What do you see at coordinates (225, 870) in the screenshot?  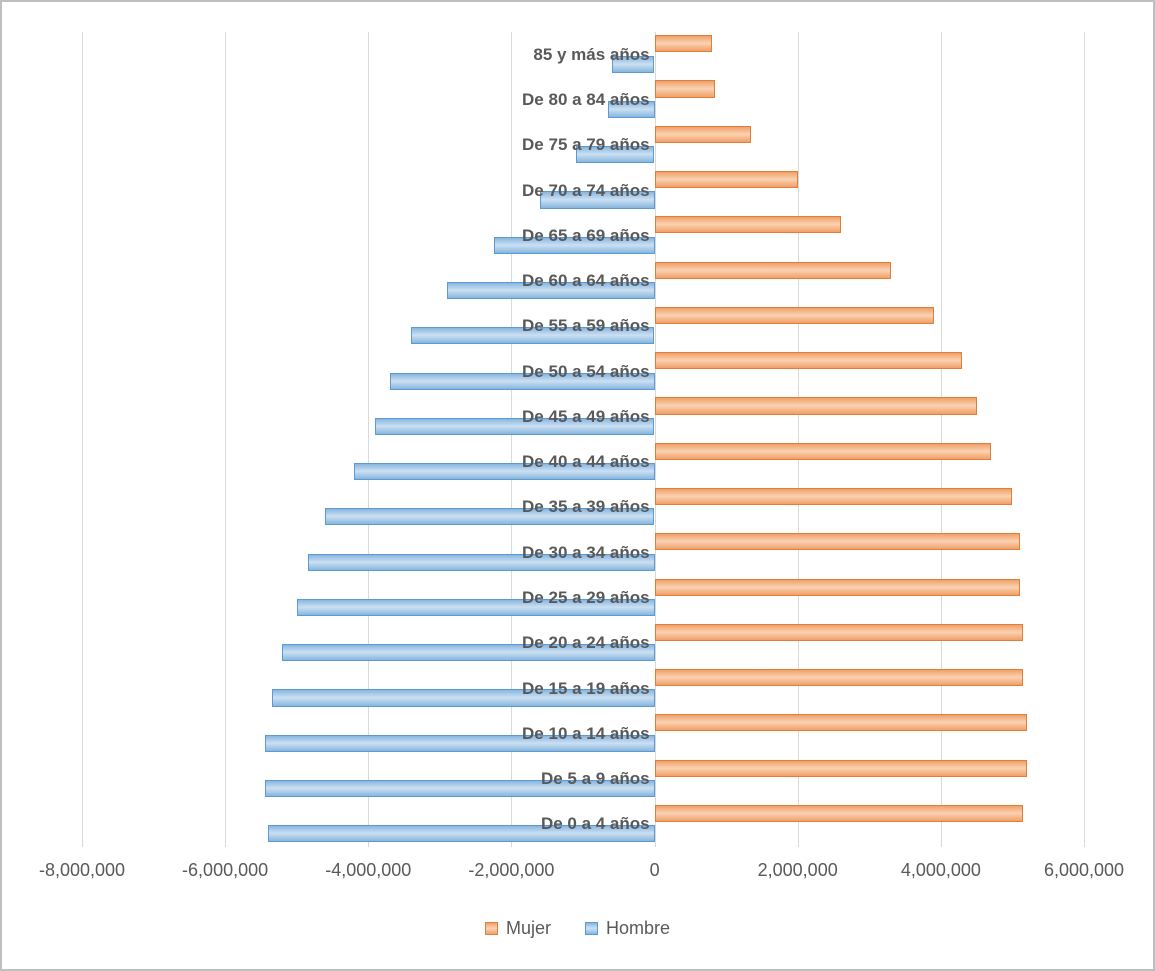 I see `x-tick-label: -6,000,000` at bounding box center [225, 870].